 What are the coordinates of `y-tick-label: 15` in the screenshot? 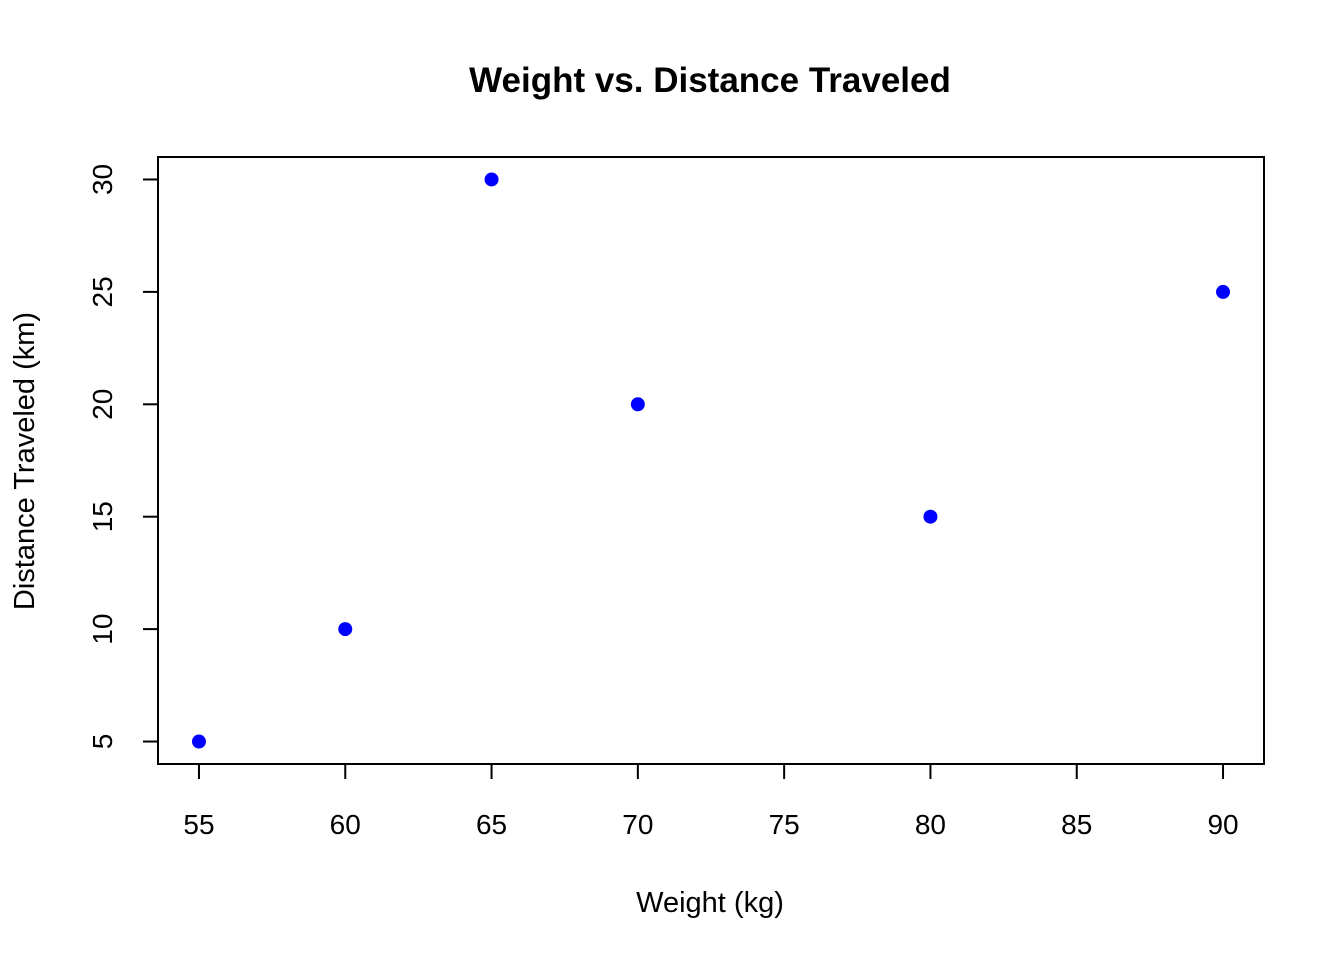 It's located at (102, 516).